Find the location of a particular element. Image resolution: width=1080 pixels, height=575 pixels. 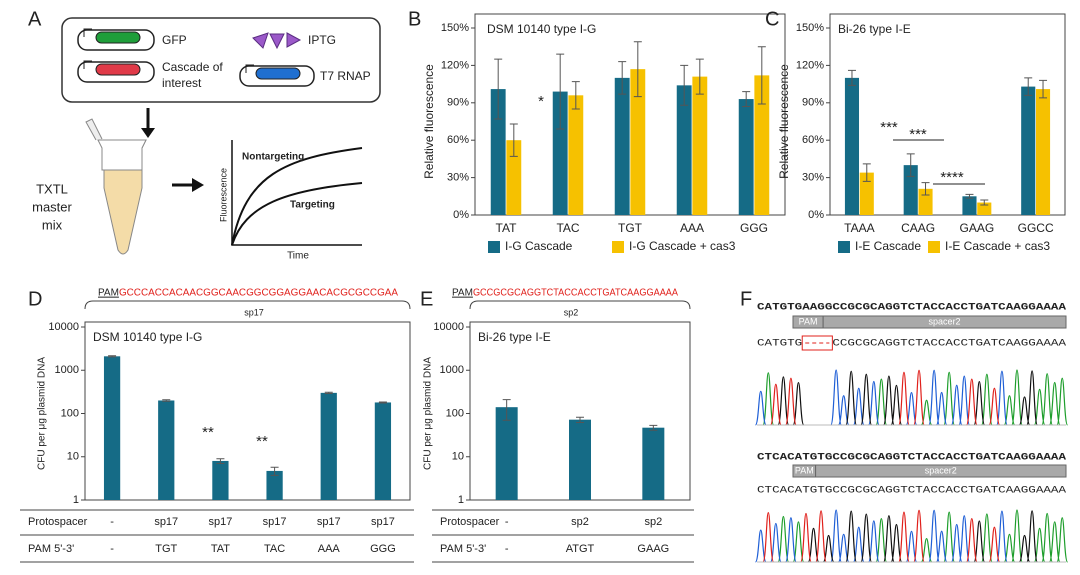

read-sequence: CATGTG is located at coordinates (779, 344).